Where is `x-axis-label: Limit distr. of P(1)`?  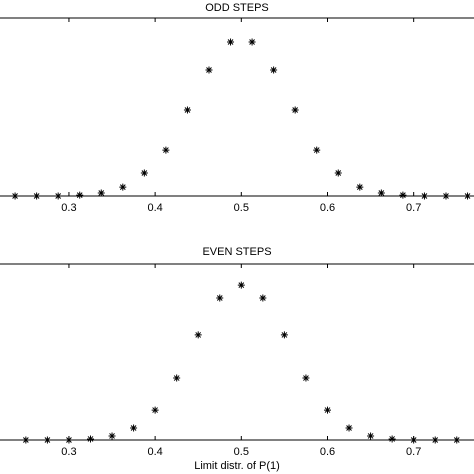 x-axis-label: Limit distr. of P(1) is located at coordinates (237, 466).